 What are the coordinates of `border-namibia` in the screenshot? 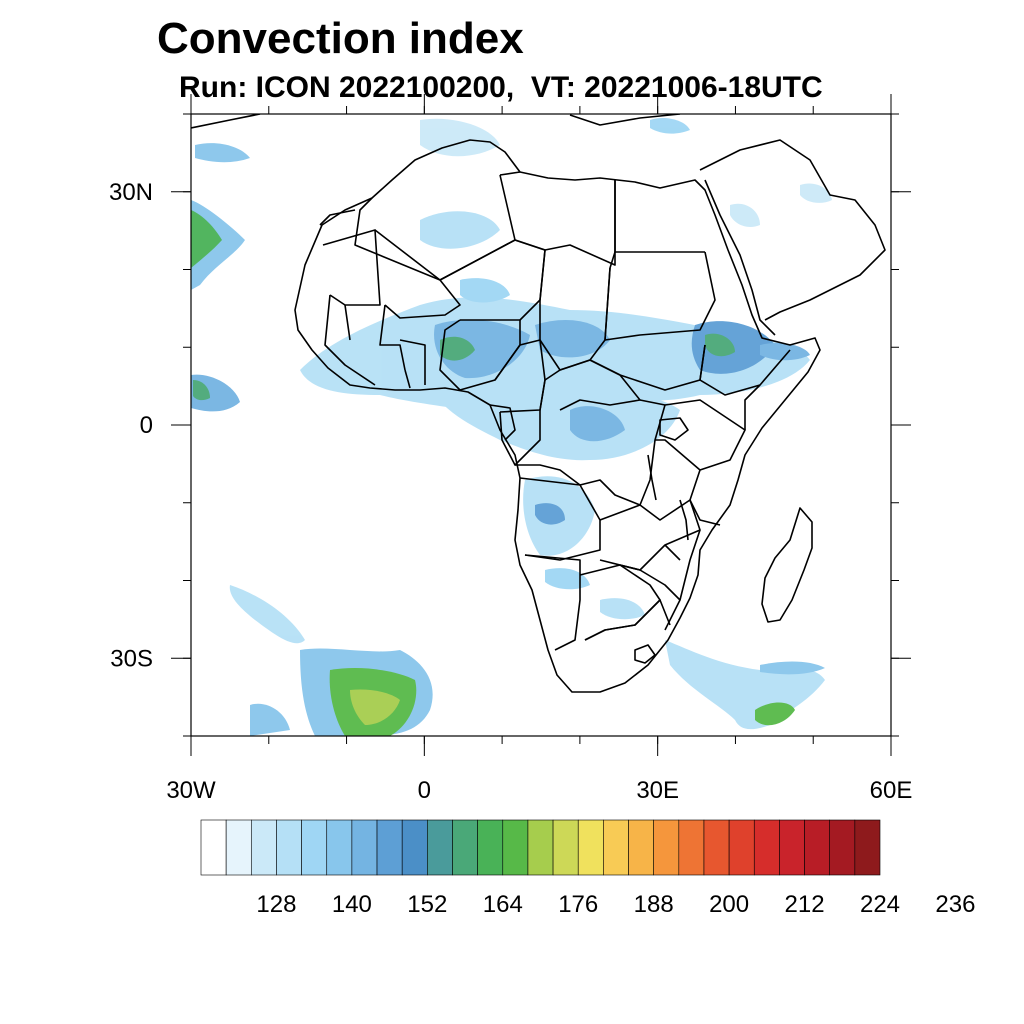 It's located at (552, 602).